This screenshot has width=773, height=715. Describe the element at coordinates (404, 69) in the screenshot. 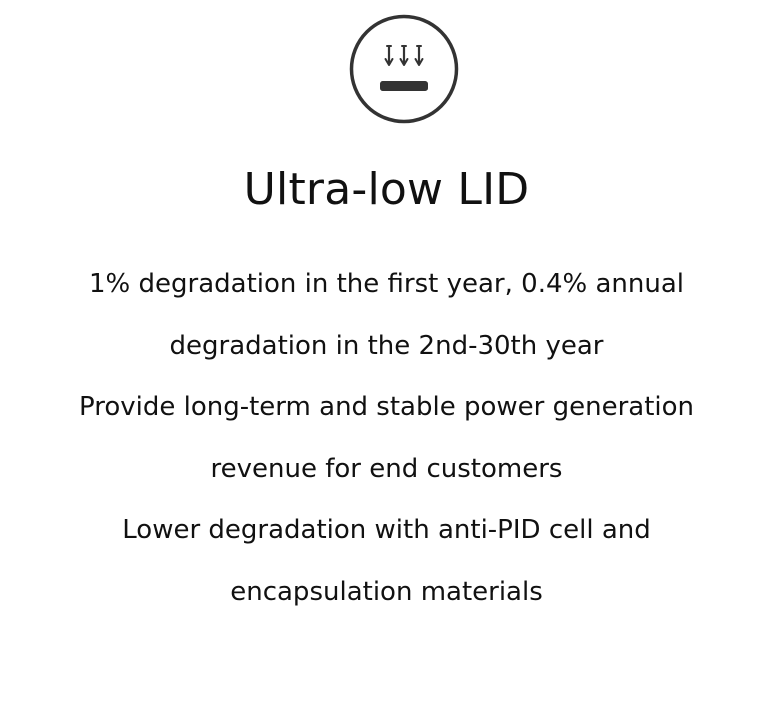

I see `light-pressure-arrows-panel-icon` at that location.